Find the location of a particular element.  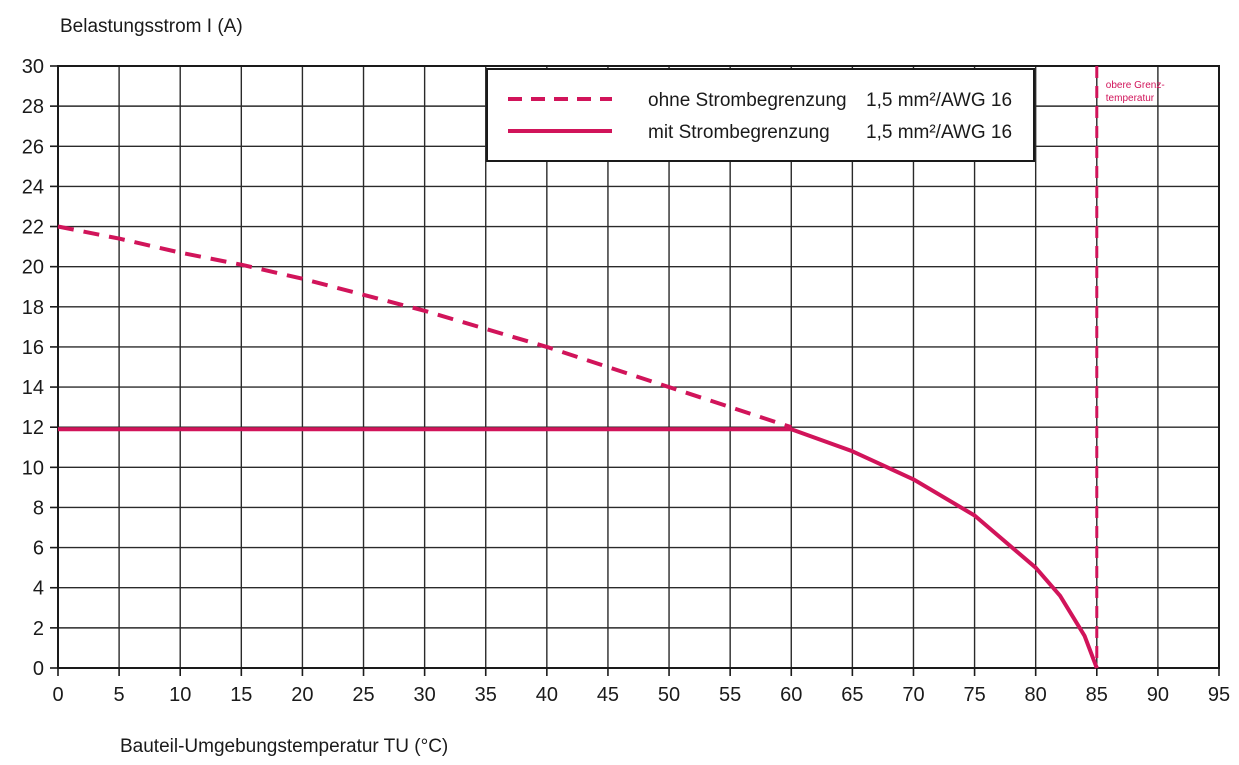

x-tick-label: 35 is located at coordinates (486, 695).